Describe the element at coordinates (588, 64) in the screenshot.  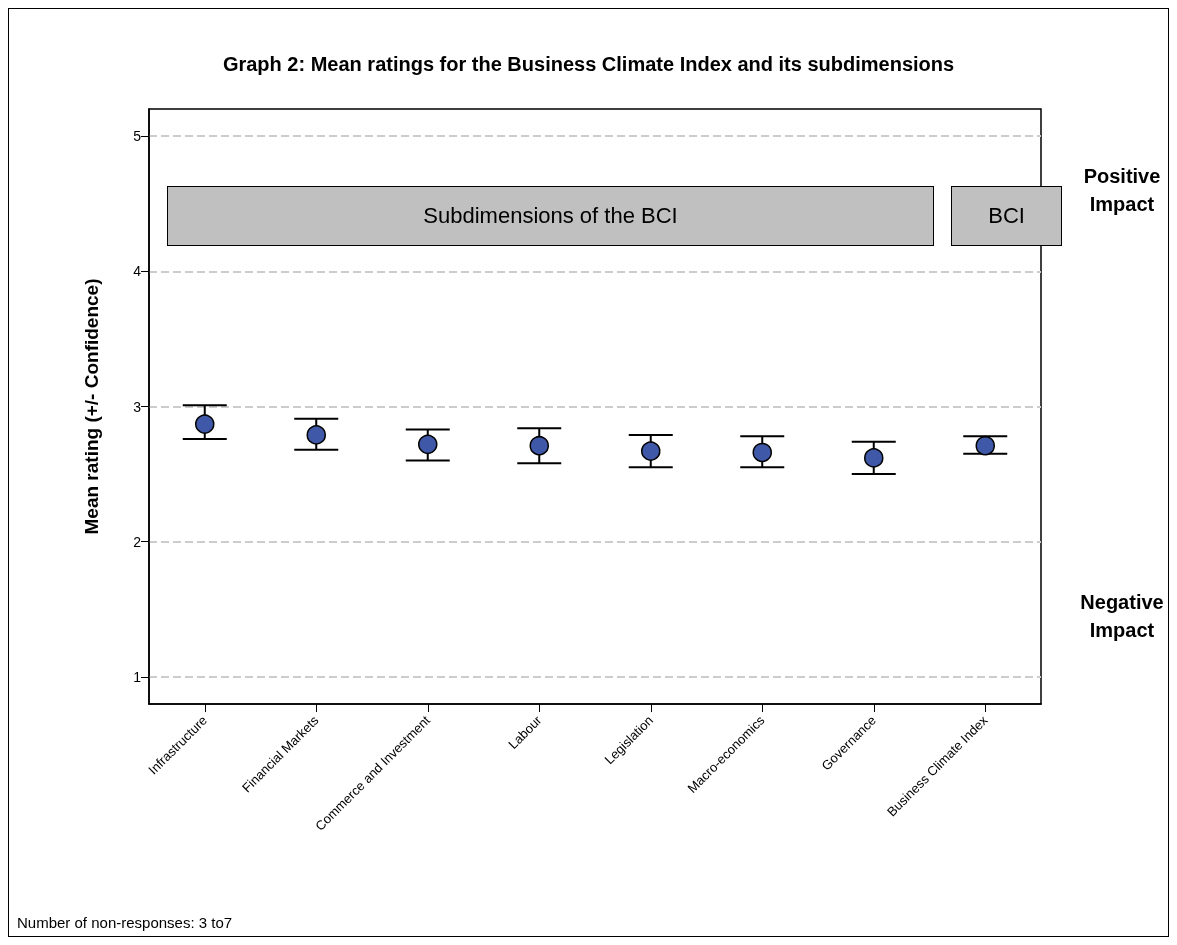
I see `chart-title: Graph 2: Mean ratings for the Business Climate Index and its subdimensions` at that location.